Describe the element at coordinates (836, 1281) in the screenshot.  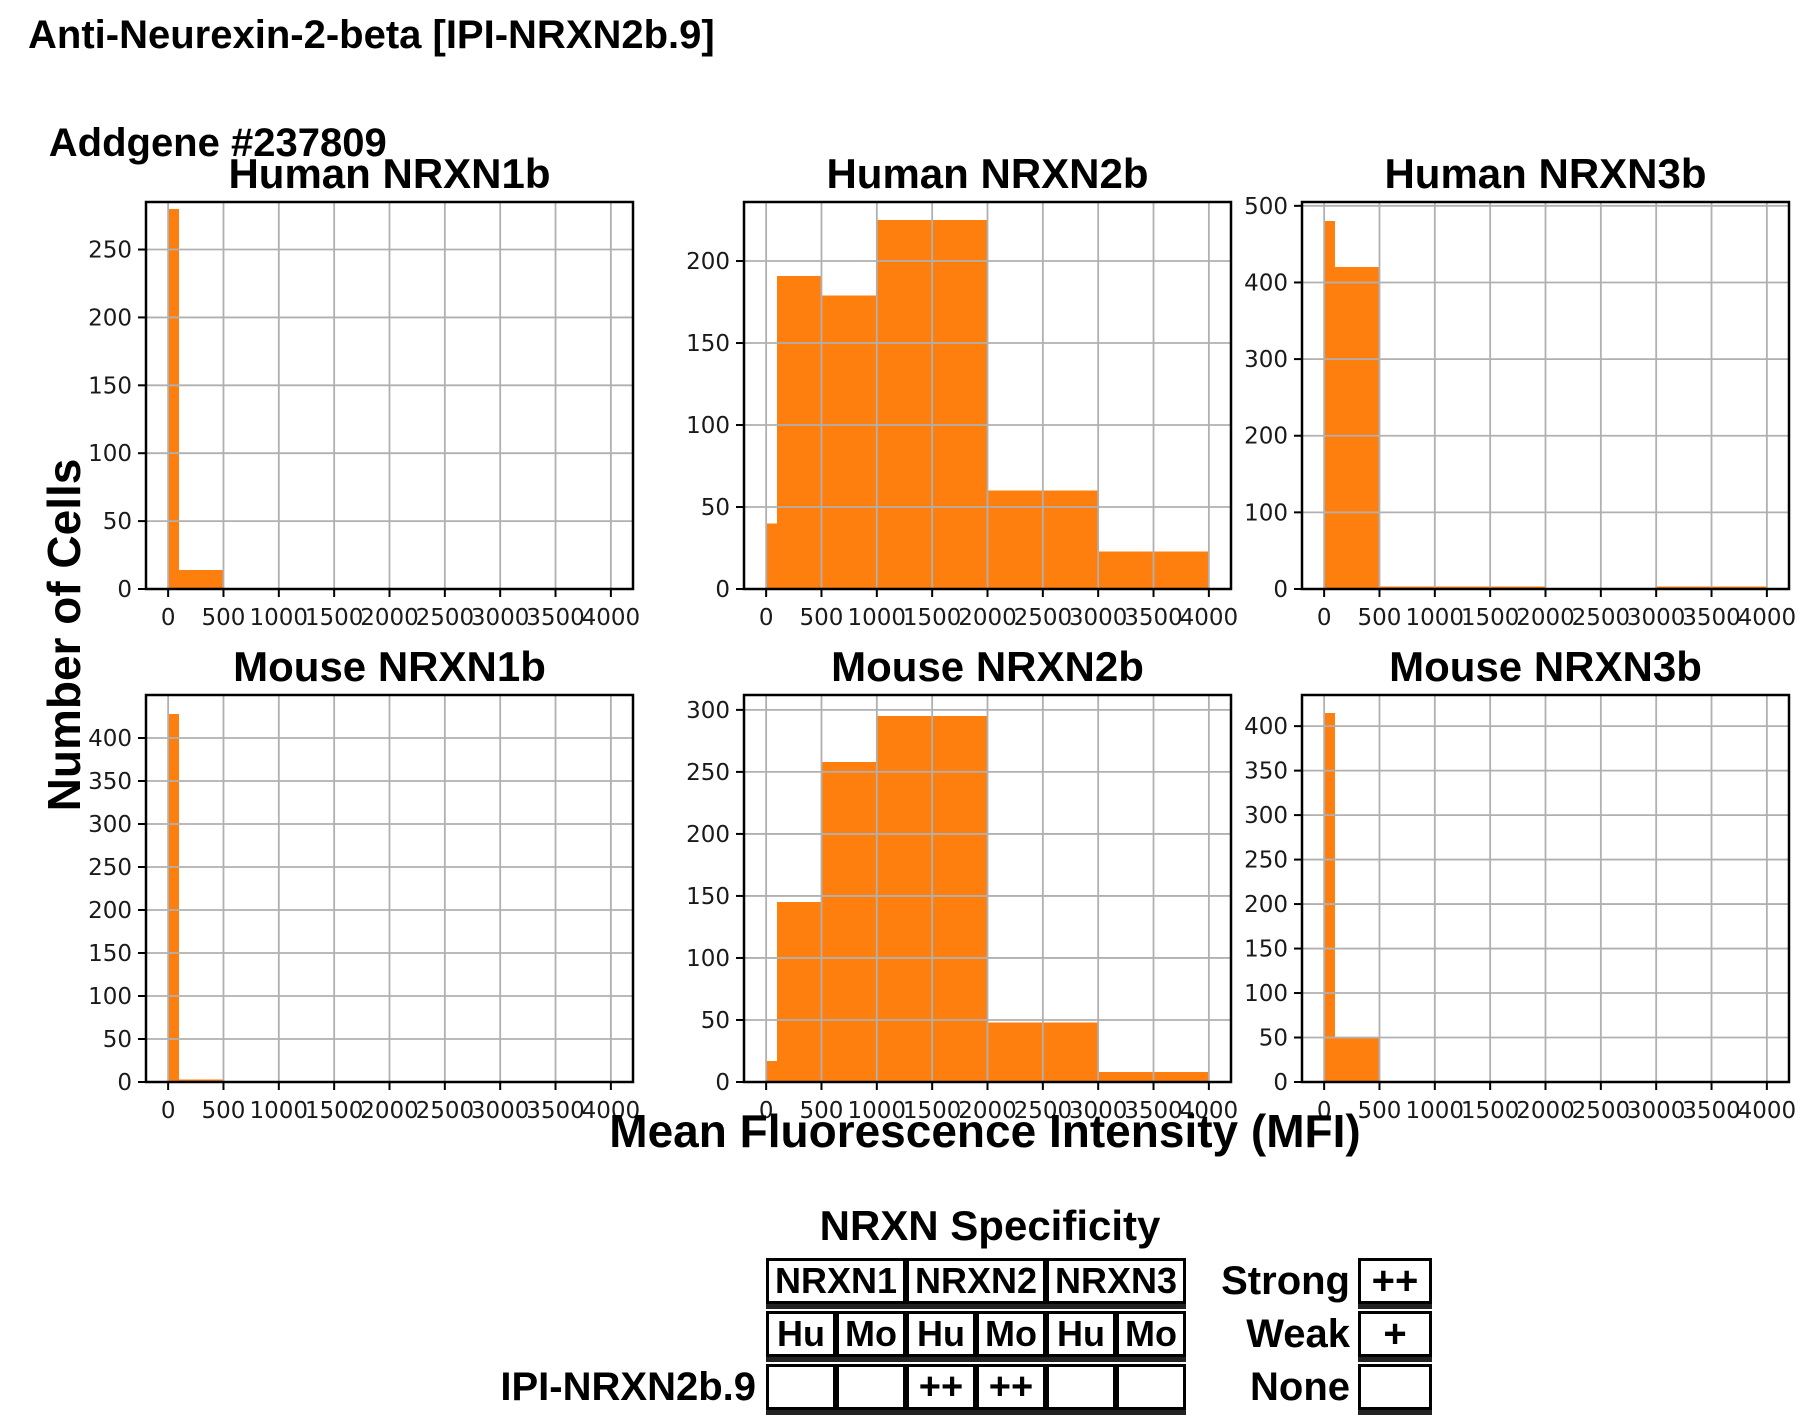
I see `table-header-nrxn1: NRXN1` at that location.